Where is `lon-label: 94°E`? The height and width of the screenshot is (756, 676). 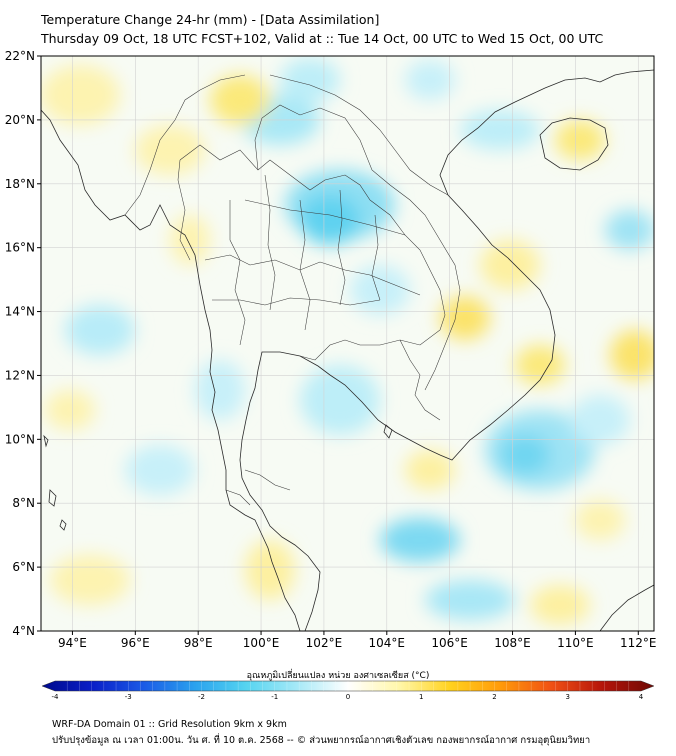
lon-label: 94°E is located at coordinates (72, 643).